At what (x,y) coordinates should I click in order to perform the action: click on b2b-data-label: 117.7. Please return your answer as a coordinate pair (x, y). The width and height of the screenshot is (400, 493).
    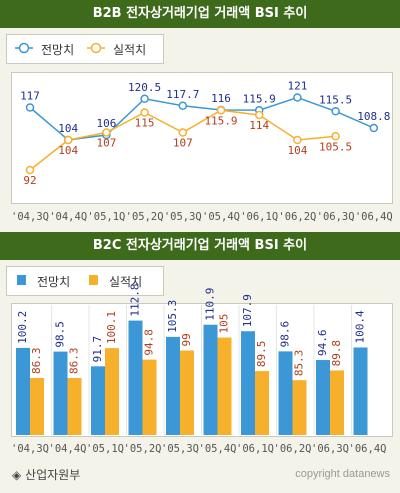
    Looking at the image, I should click on (182, 94).